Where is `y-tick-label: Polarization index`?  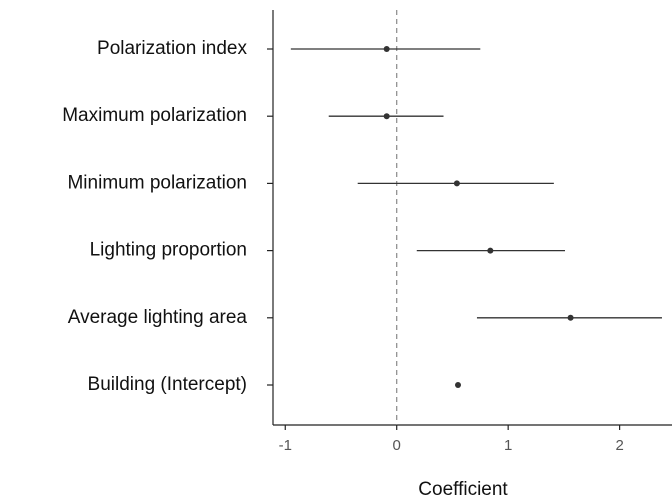
y-tick-label: Polarization index is located at coordinates (172, 48).